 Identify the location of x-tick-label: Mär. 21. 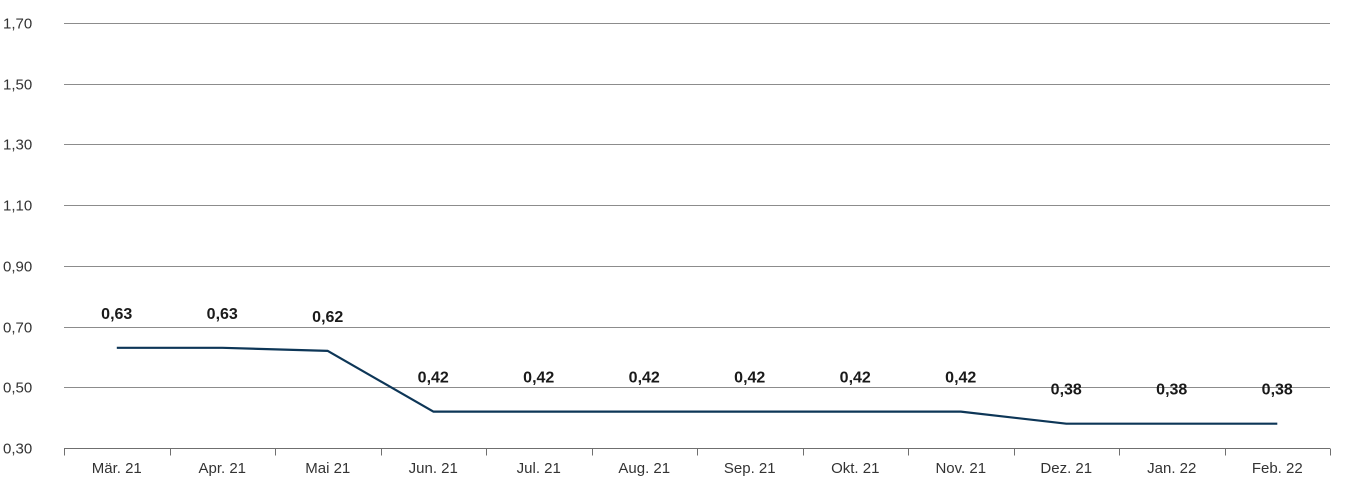
(117, 468).